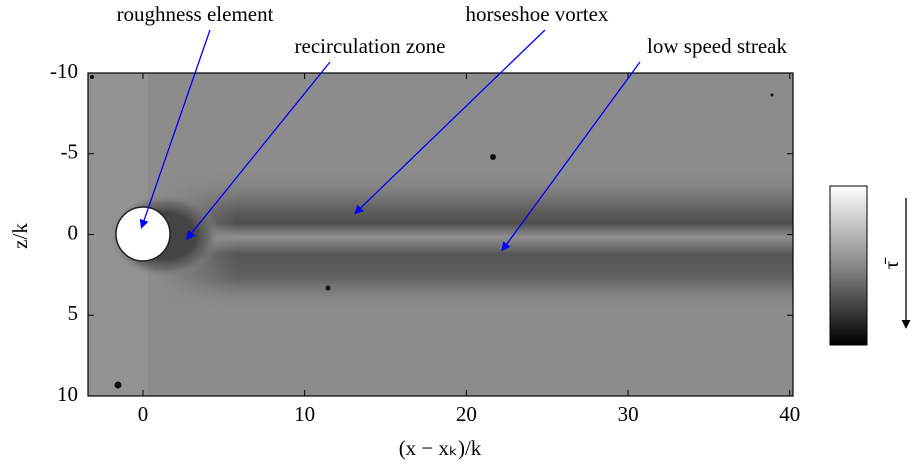  I want to click on roughness-element, so click(143, 234).